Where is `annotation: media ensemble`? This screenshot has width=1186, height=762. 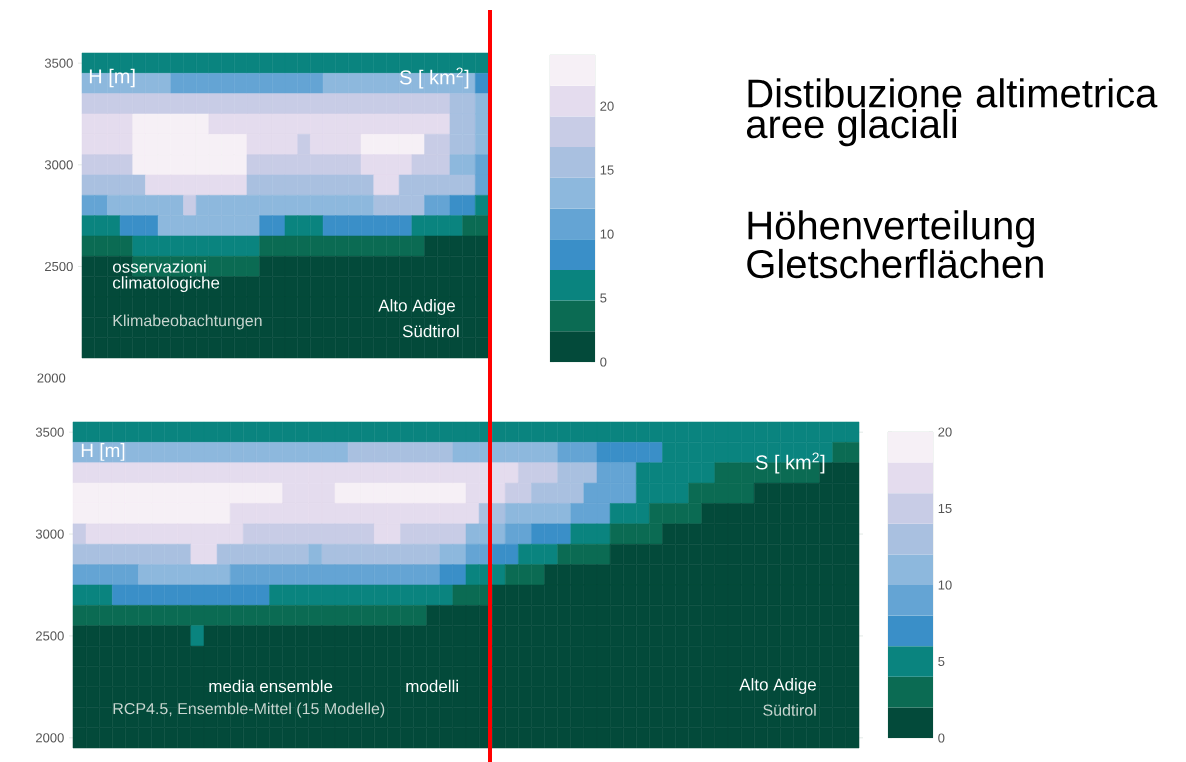 annotation: media ensemble is located at coordinates (271, 686).